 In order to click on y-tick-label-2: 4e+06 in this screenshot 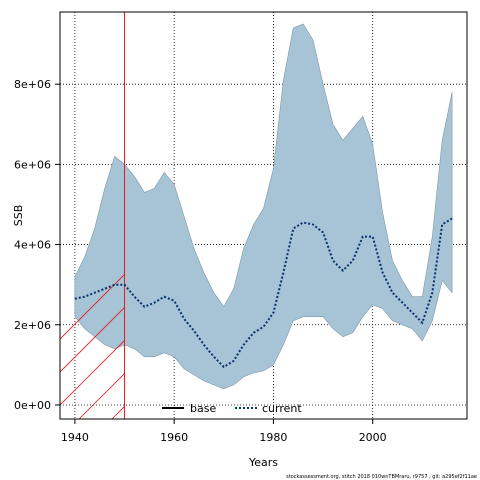, I will do `click(32, 245)`.